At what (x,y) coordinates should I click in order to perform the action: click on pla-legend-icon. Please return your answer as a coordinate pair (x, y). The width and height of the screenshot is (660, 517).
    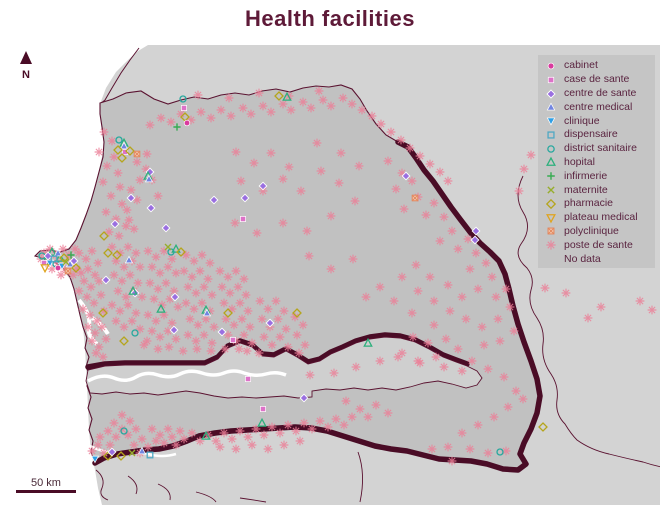
    Looking at the image, I should click on (551, 218).